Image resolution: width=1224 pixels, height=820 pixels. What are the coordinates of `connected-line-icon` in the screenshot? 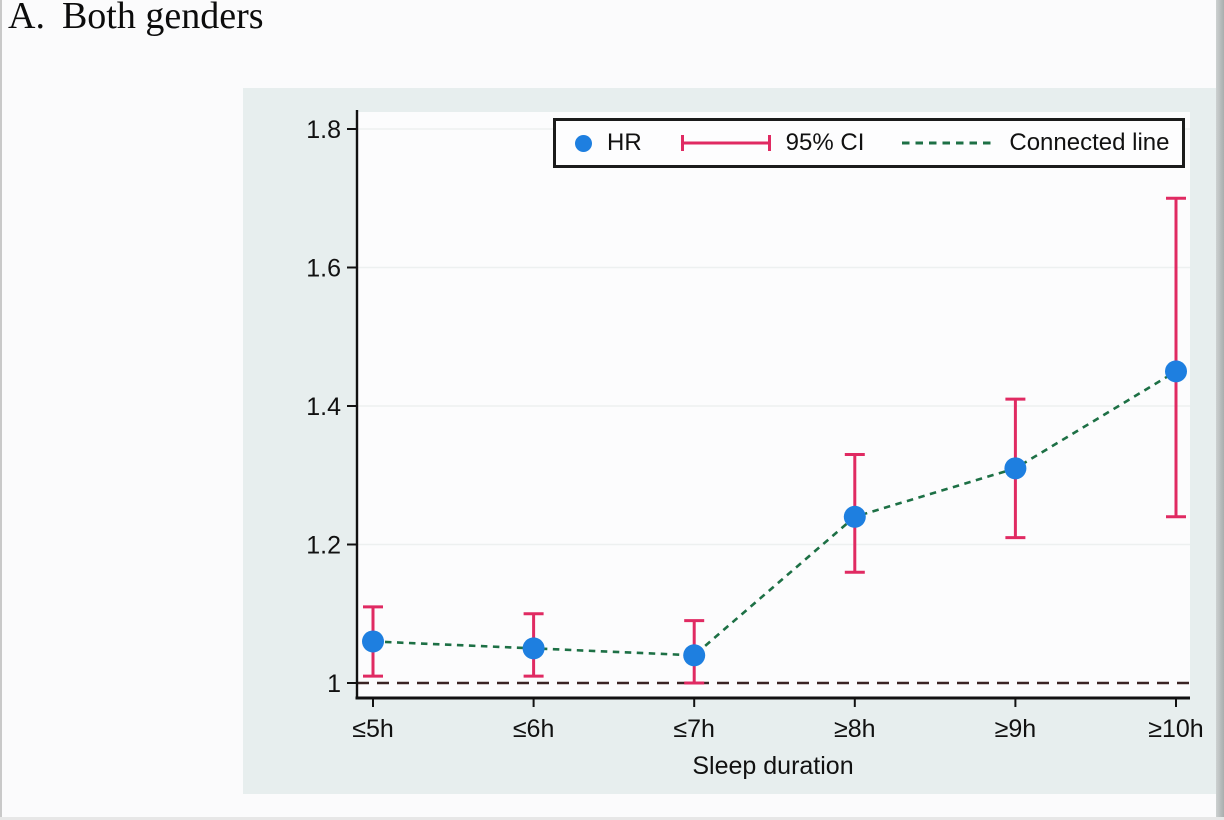 It's located at (949, 143).